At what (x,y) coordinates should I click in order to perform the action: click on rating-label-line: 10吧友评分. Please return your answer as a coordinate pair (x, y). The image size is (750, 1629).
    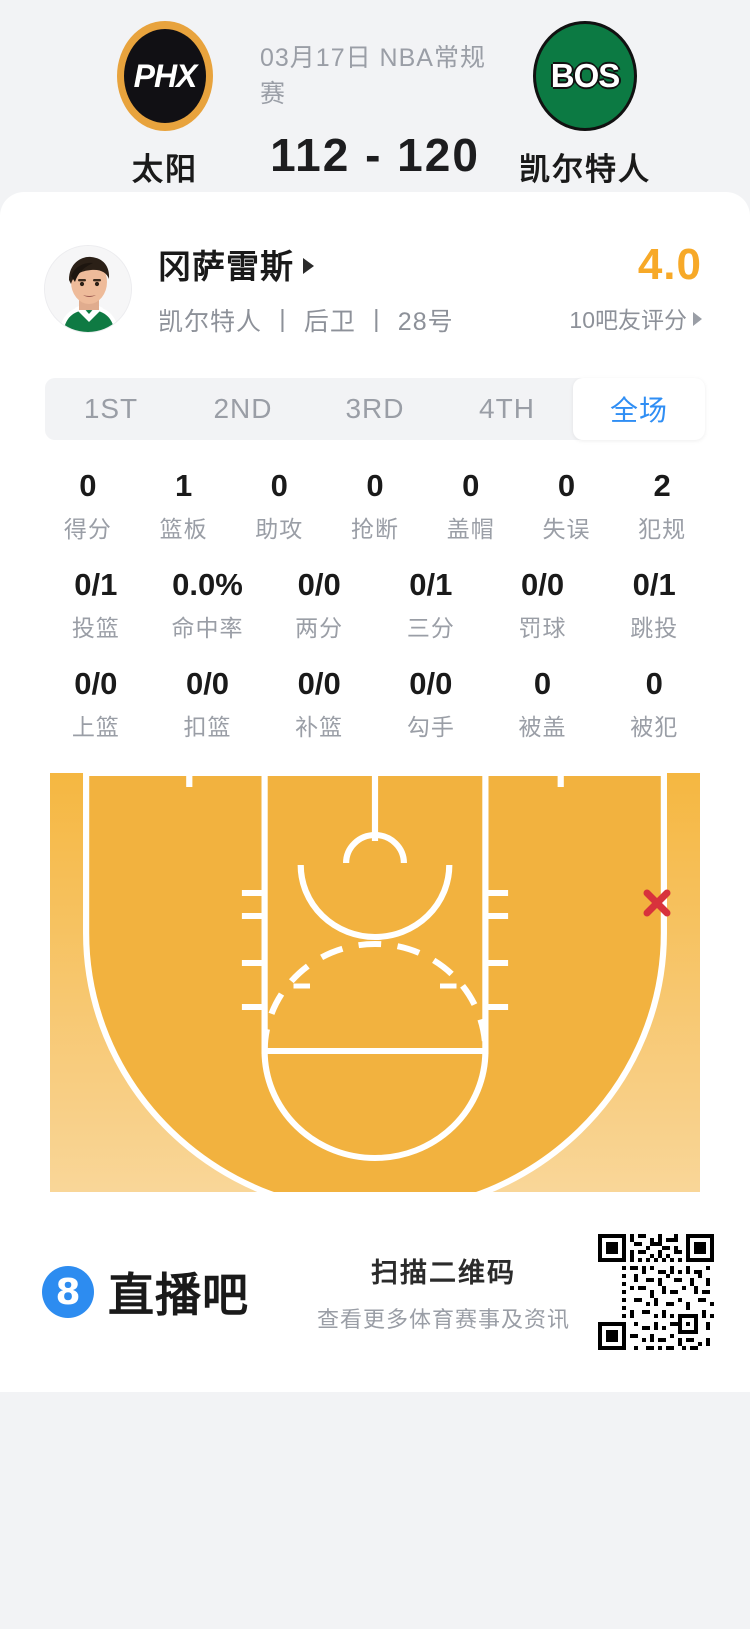
    Looking at the image, I should click on (635, 318).